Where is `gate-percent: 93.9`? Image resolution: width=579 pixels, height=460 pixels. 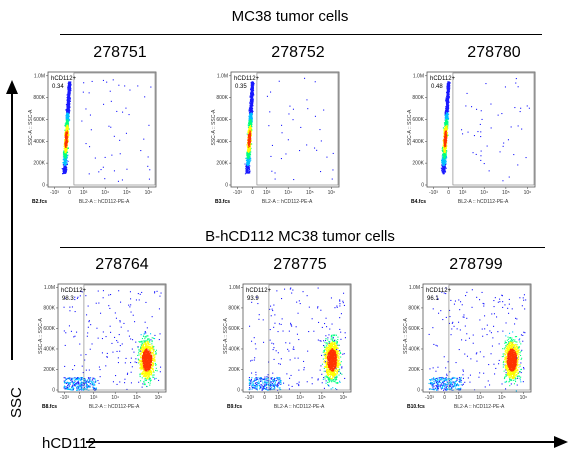
gate-percent: 93.9 is located at coordinates (253, 299).